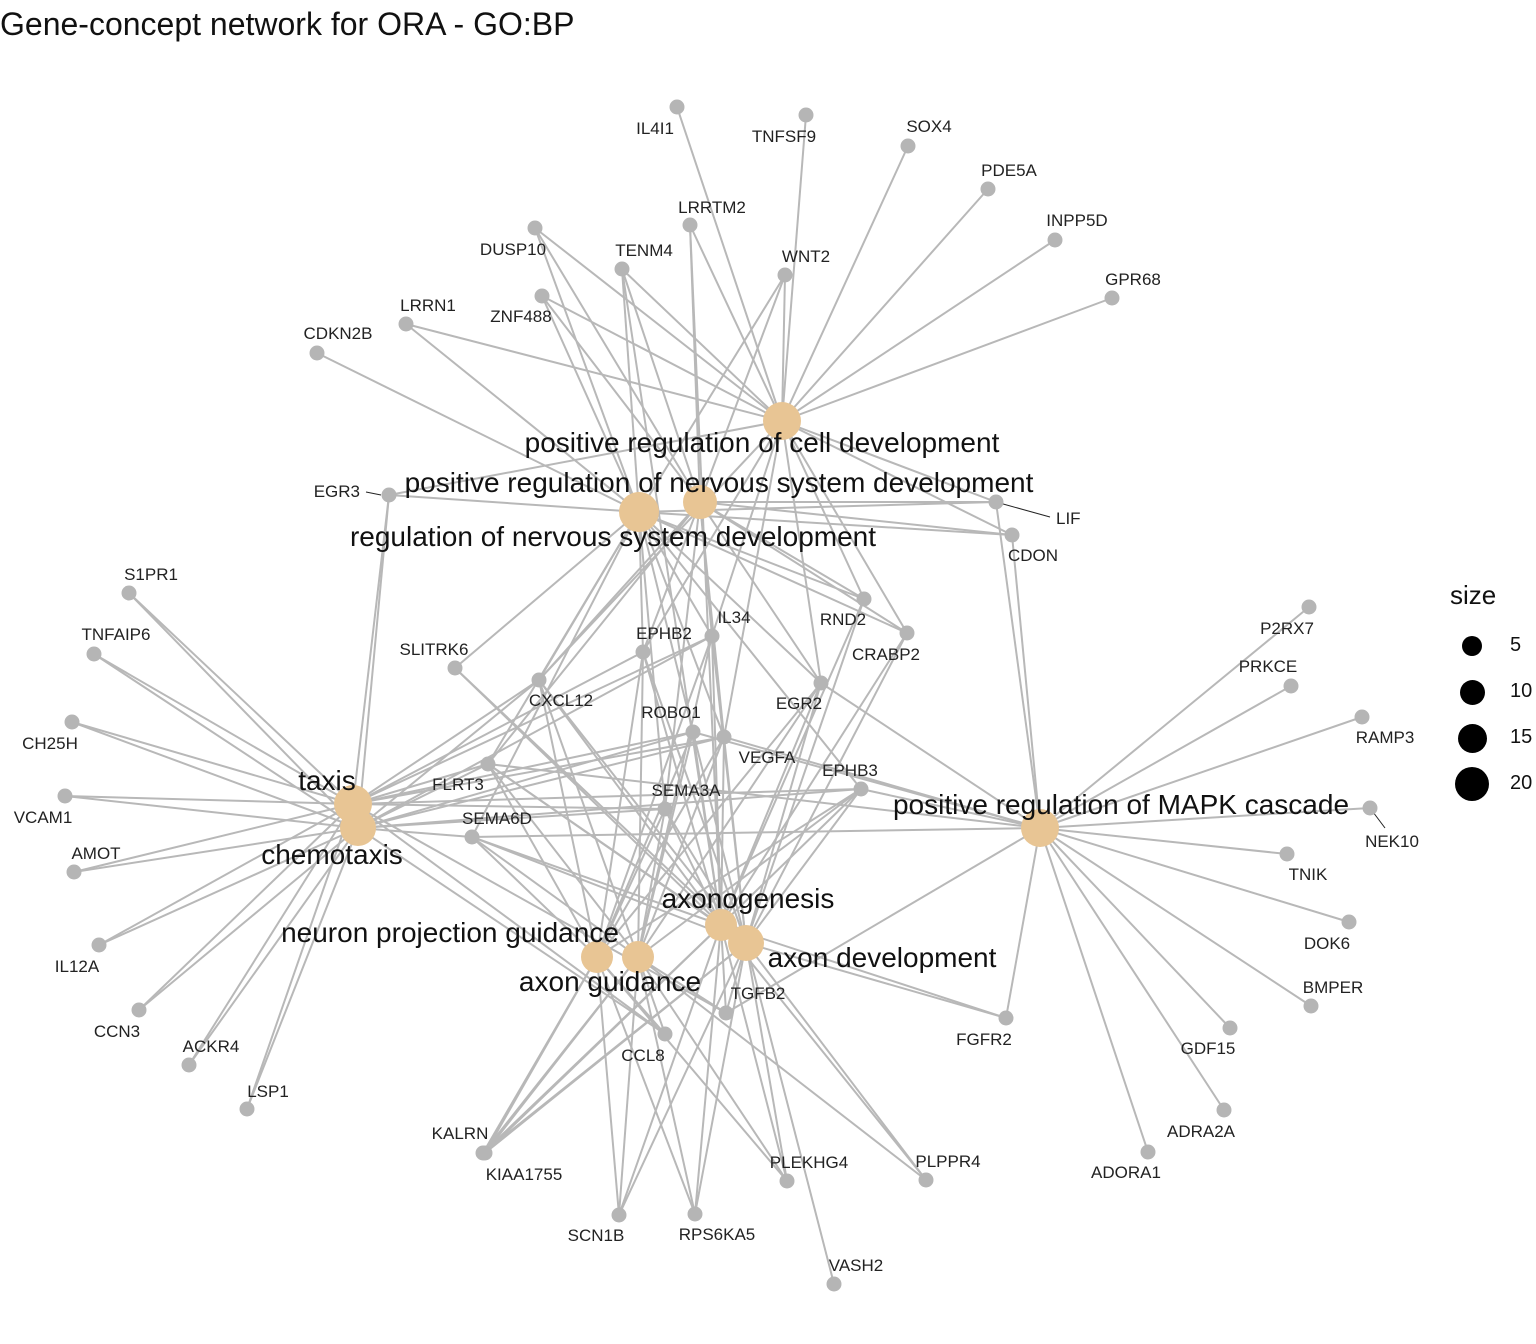  I want to click on gene-label-il34: IL34, so click(733, 617).